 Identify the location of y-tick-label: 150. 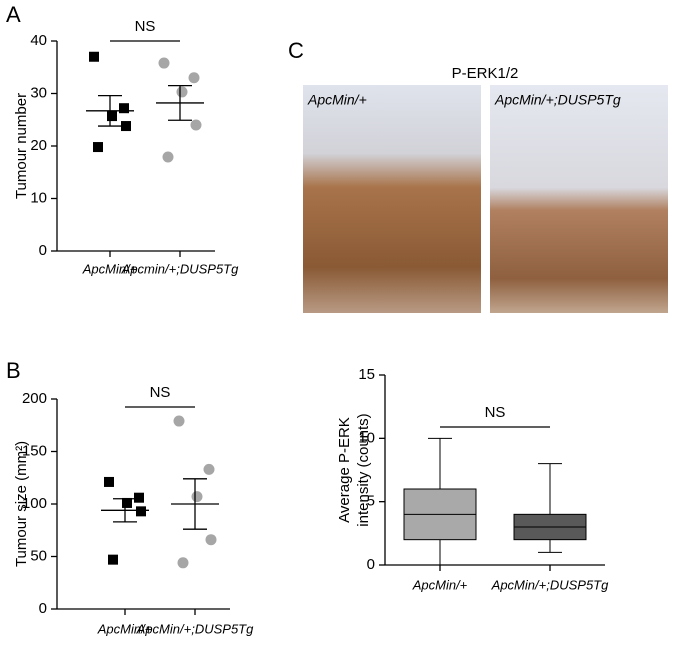
(34, 450).